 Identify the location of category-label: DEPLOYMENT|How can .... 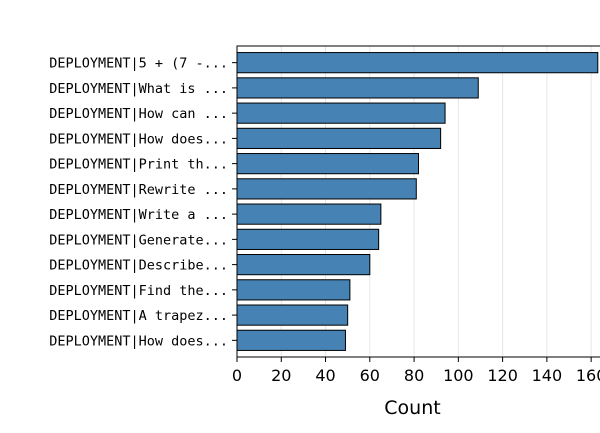
(138, 114).